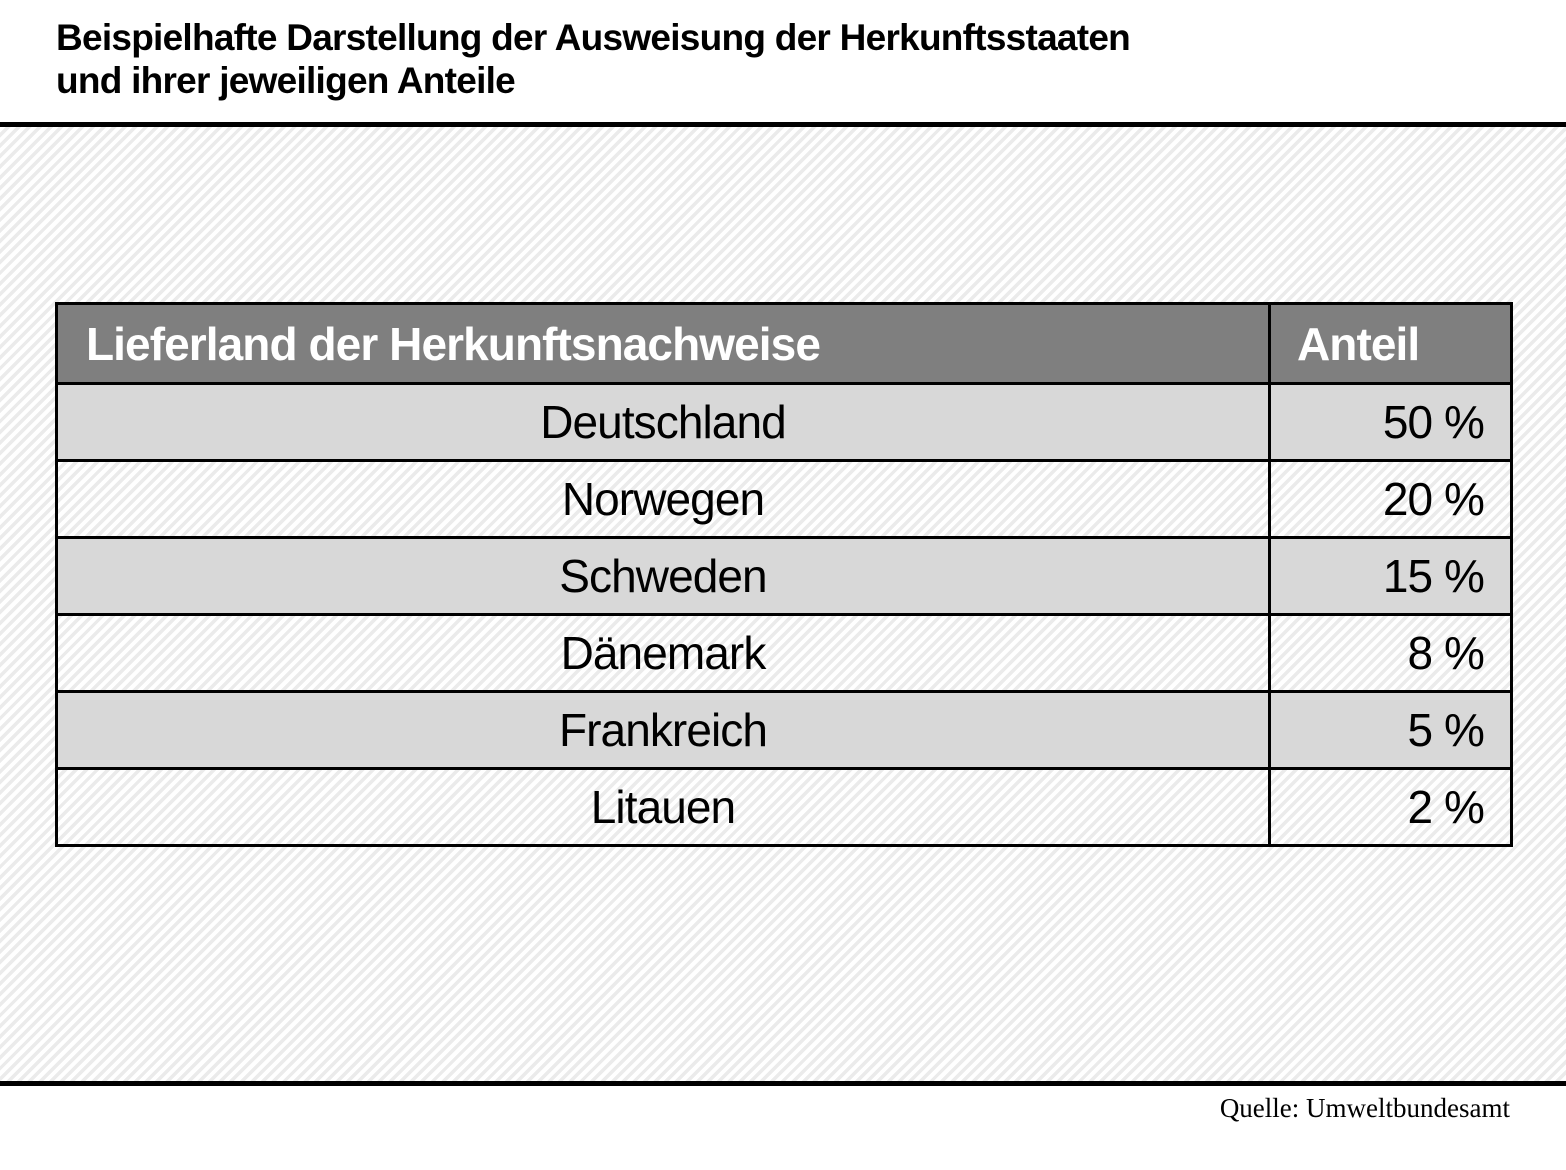  Describe the element at coordinates (663, 807) in the screenshot. I see `country-cell: Litauen` at that location.